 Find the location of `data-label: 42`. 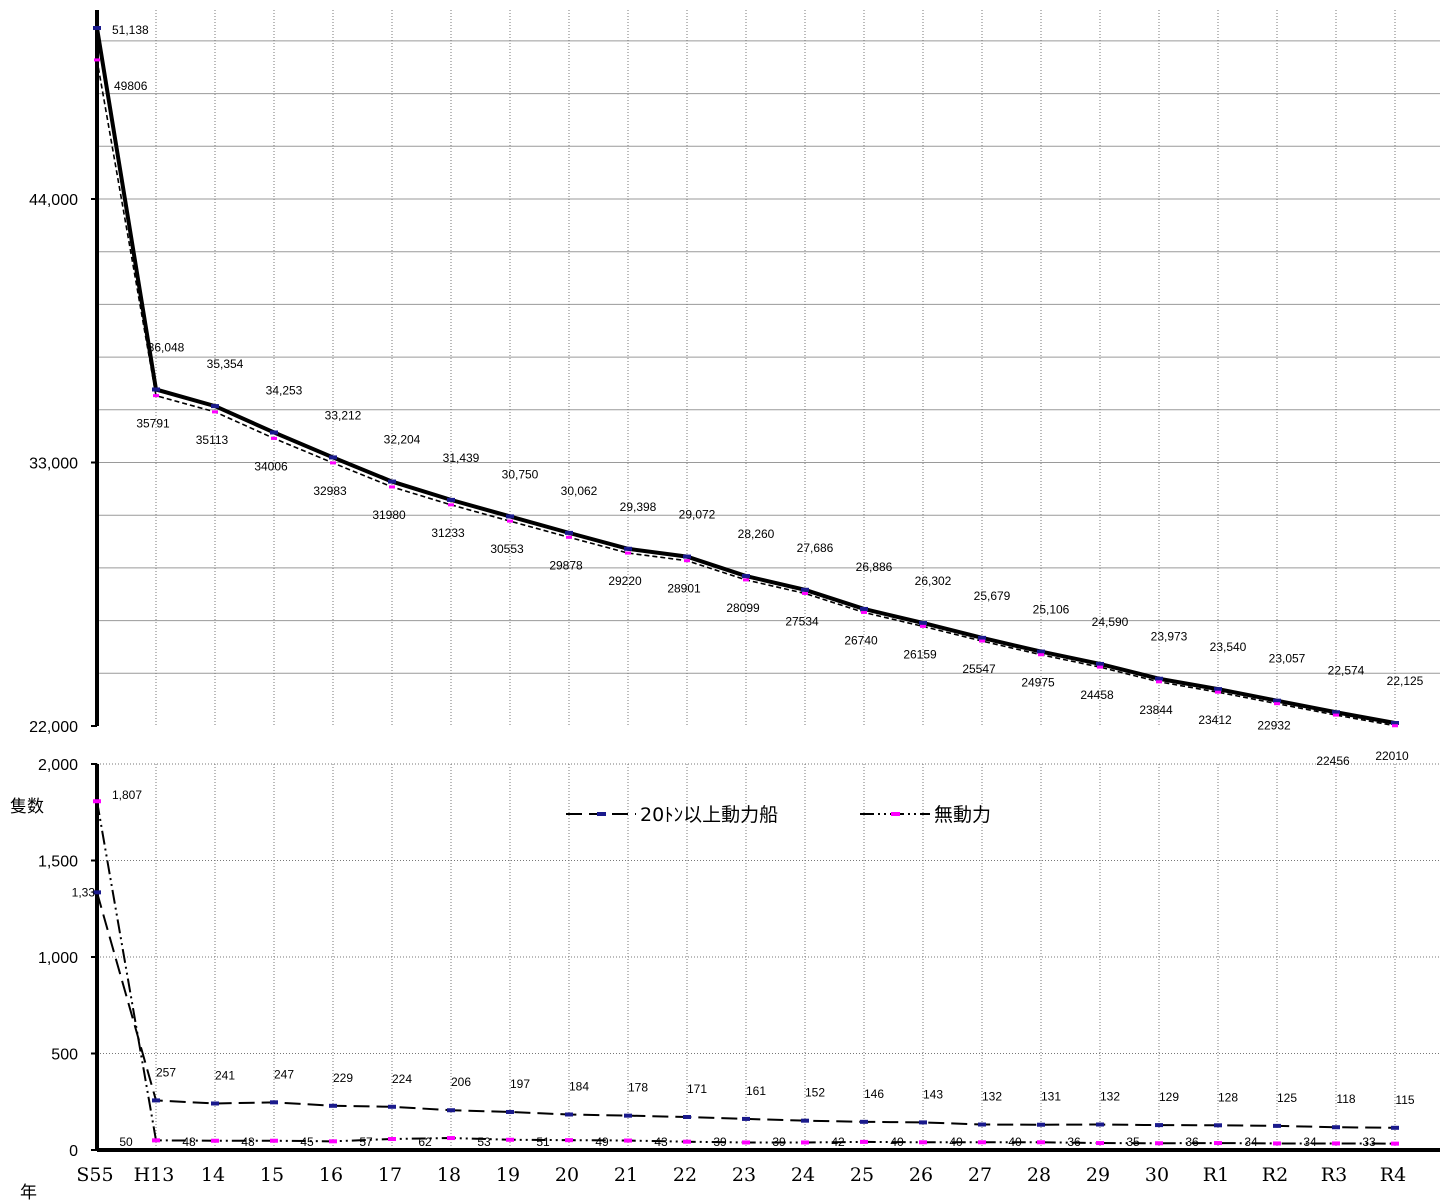

data-label: 42 is located at coordinates (838, 1142).